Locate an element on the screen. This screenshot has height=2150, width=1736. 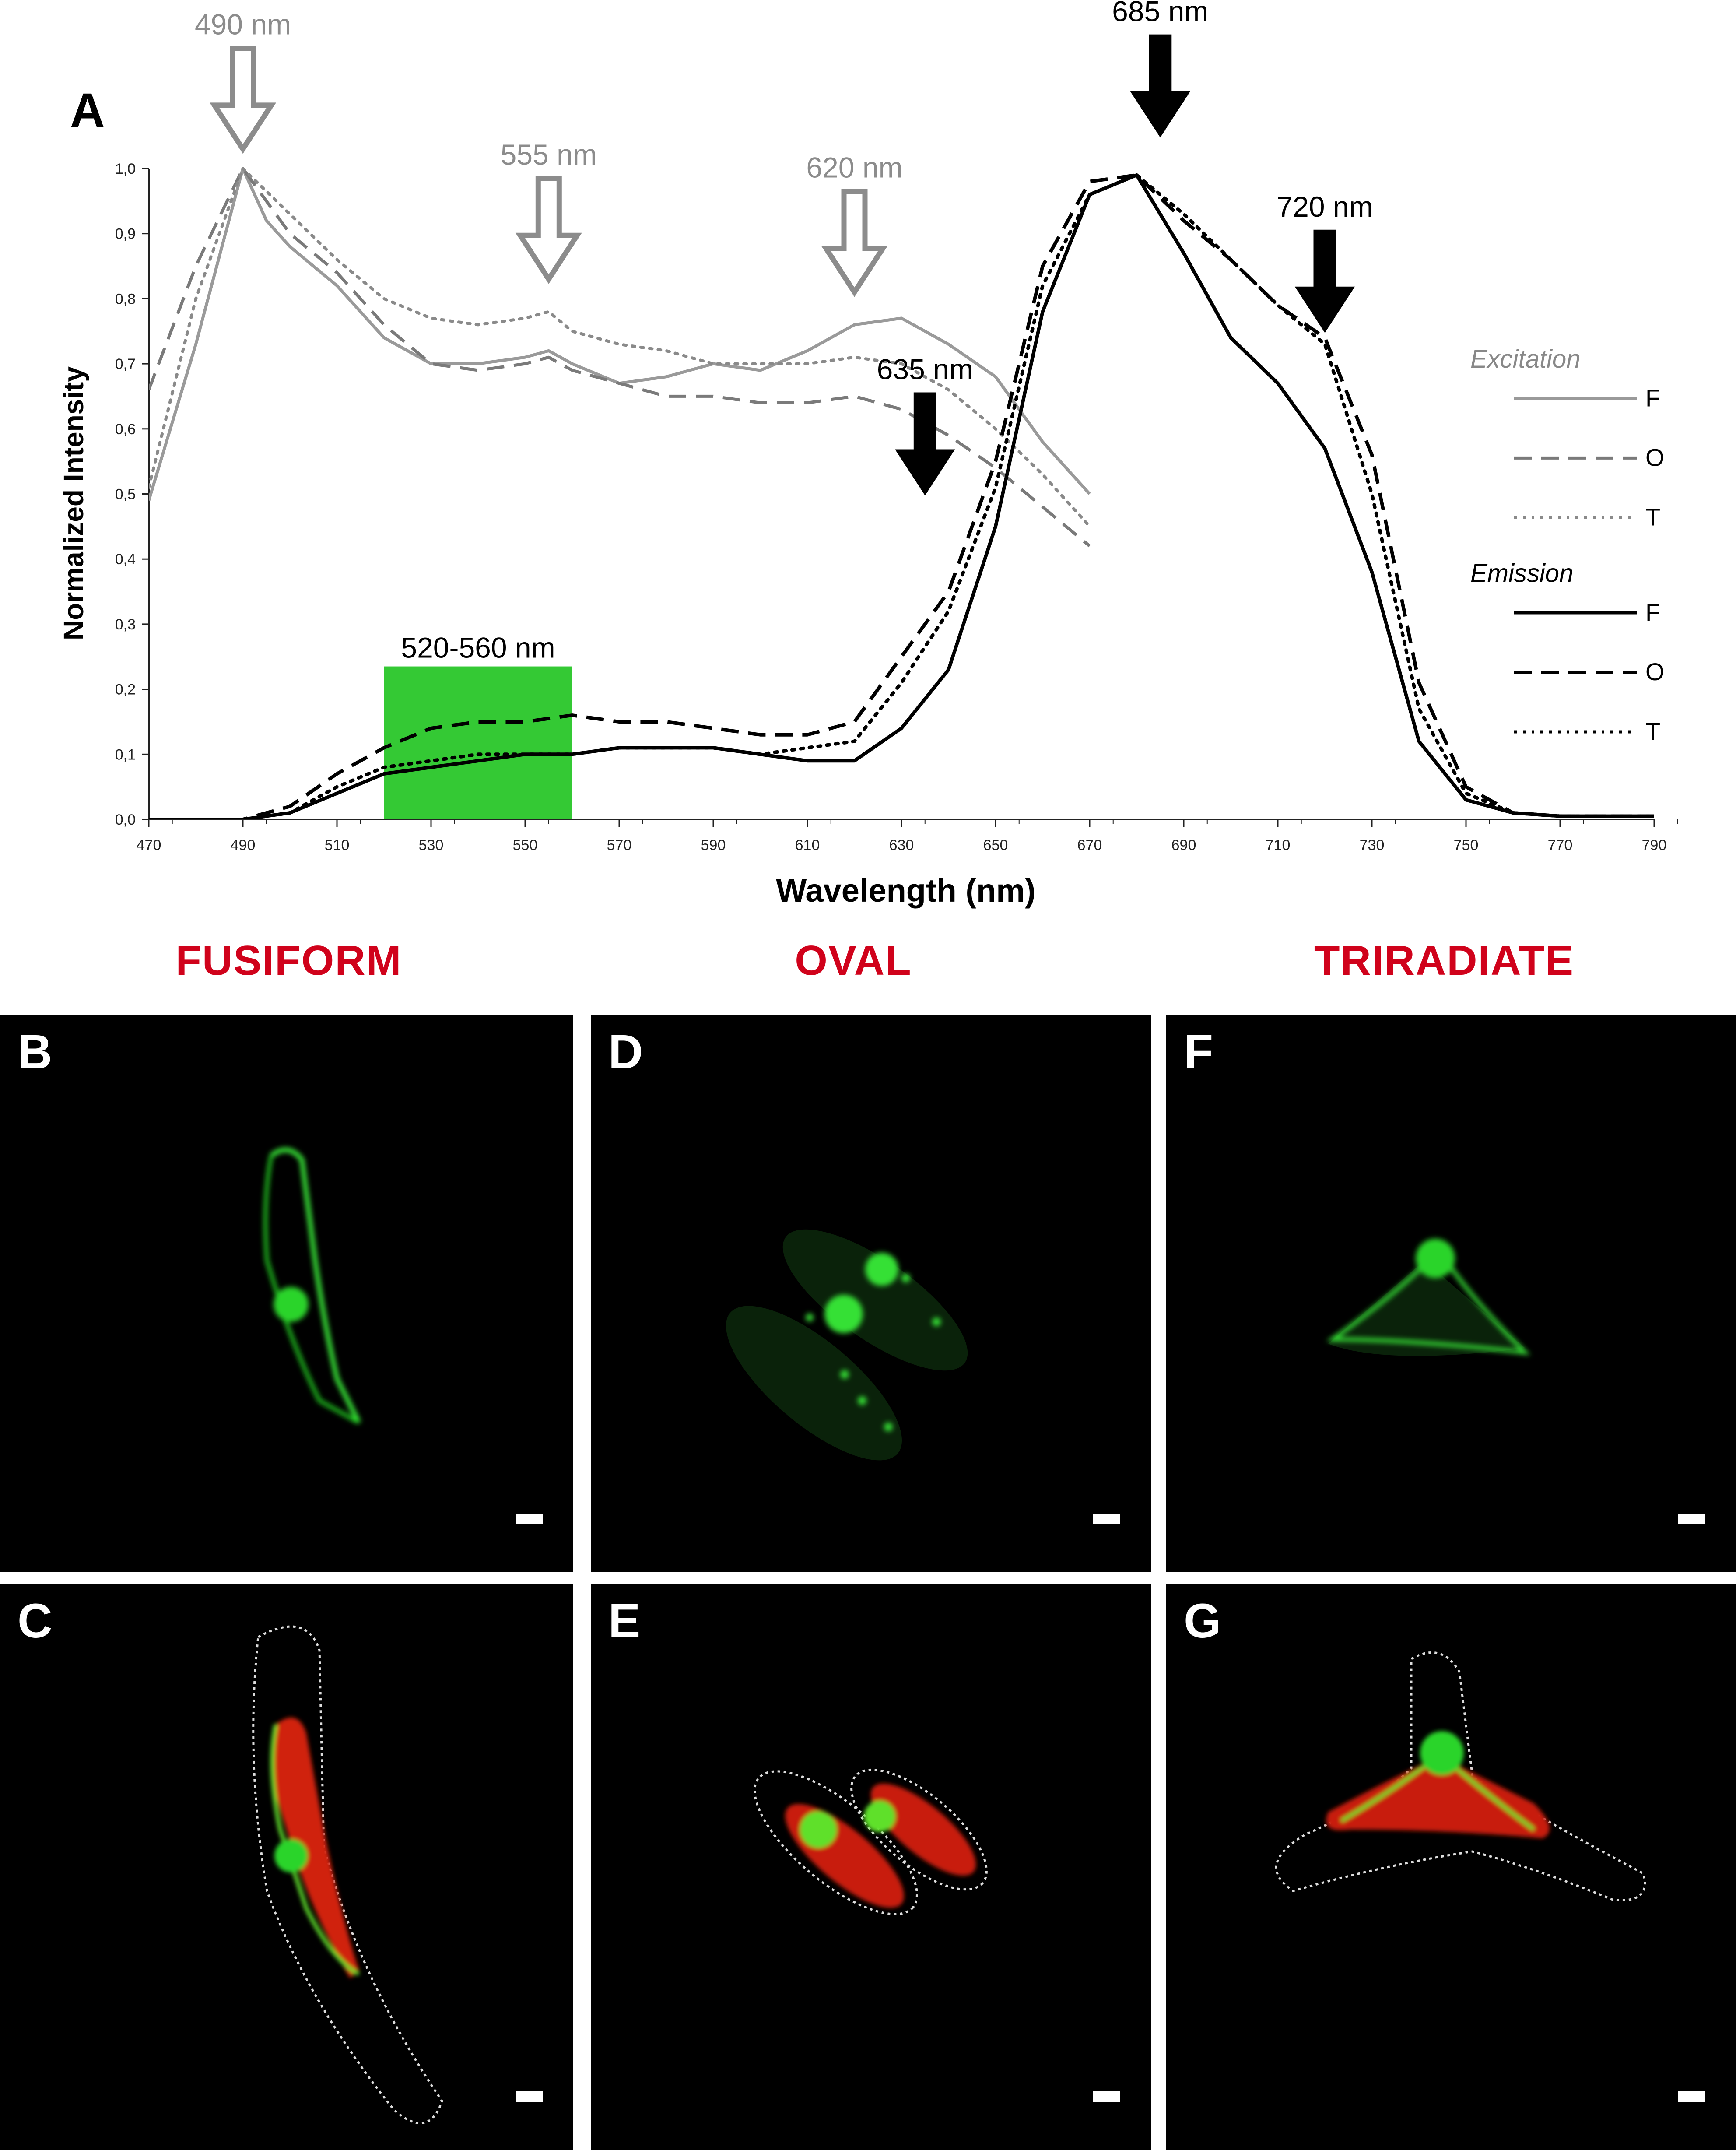
morphotype-title-fusiform: FUSIFORM is located at coordinates (288, 960).